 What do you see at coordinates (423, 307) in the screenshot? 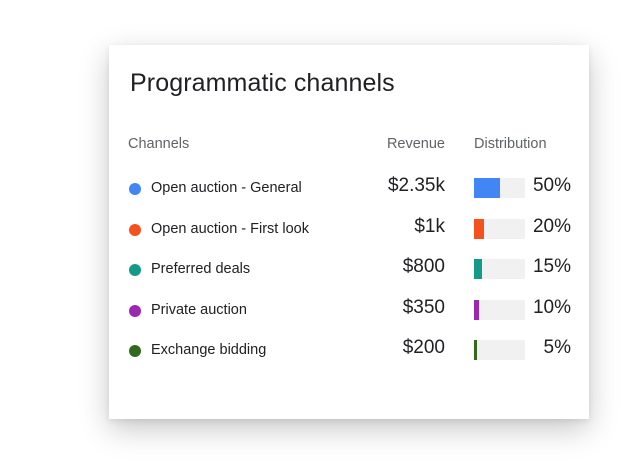
I see `revenue-value: $350` at bounding box center [423, 307].